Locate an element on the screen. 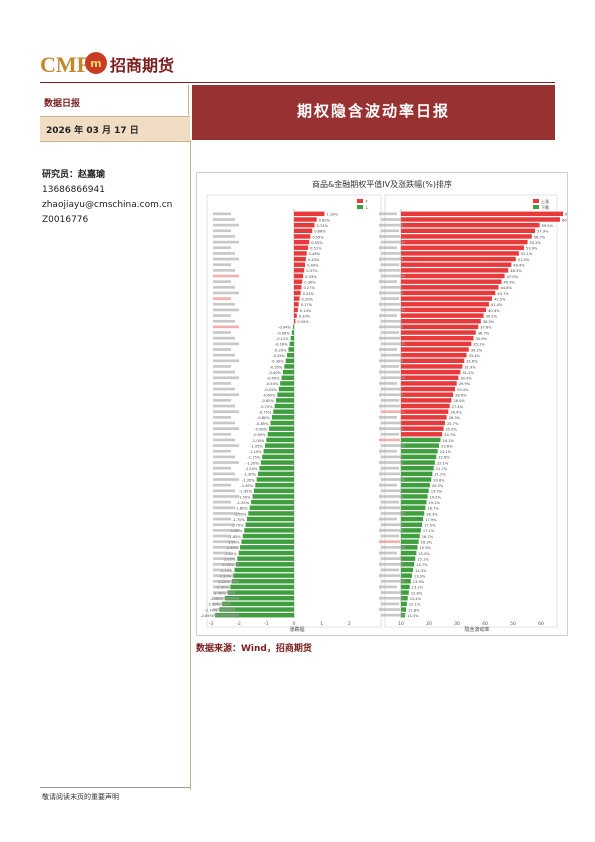 The width and height of the screenshot is (595, 842). iv-label: 15.5% is located at coordinates (424, 554).